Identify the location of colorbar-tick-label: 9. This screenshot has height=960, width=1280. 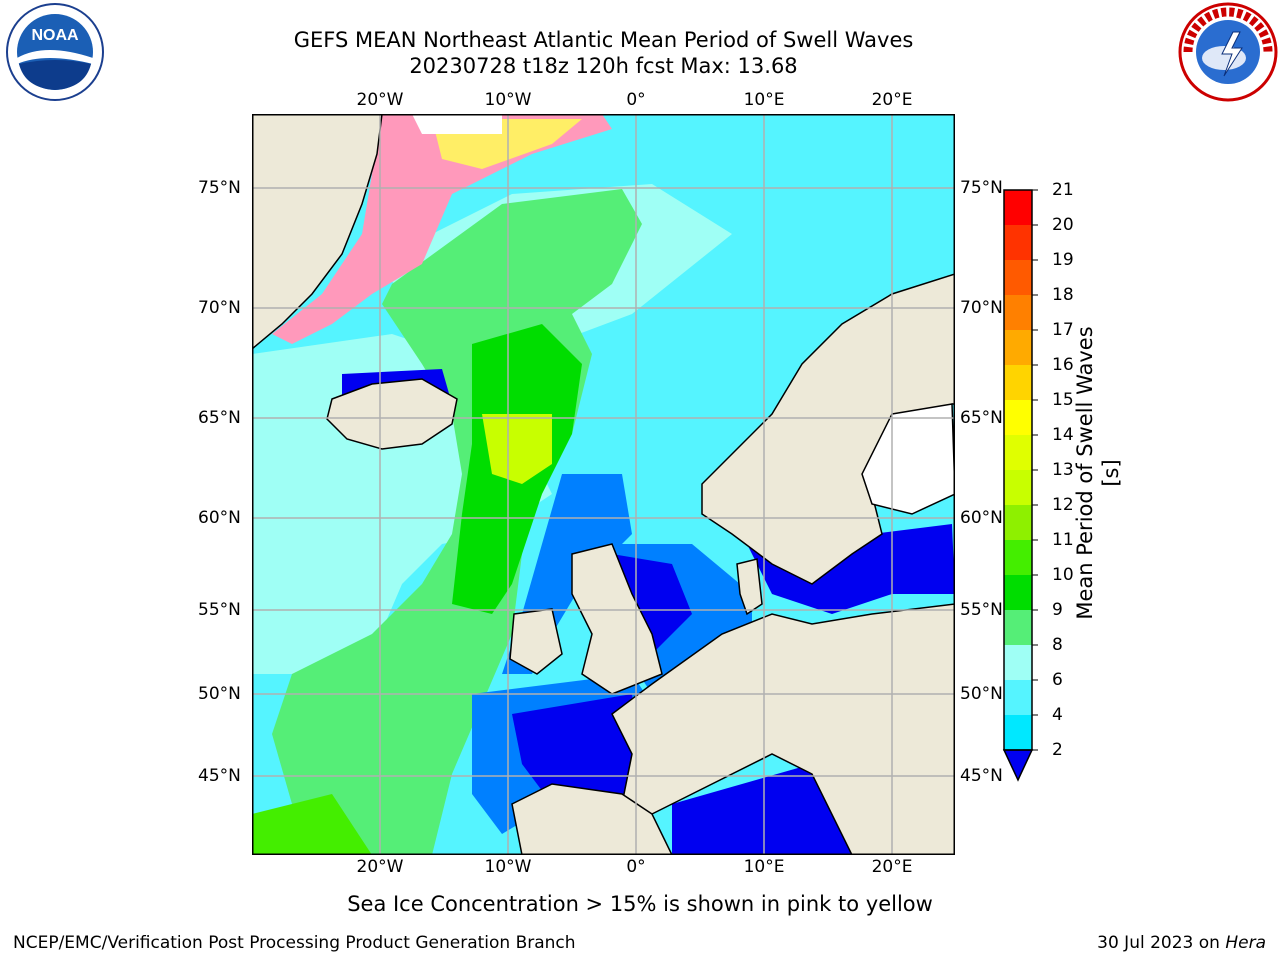
(1057, 610).